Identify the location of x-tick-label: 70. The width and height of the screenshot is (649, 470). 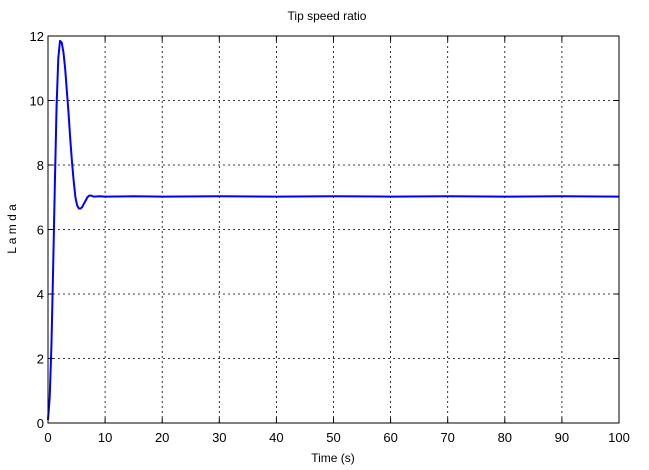
(447, 437).